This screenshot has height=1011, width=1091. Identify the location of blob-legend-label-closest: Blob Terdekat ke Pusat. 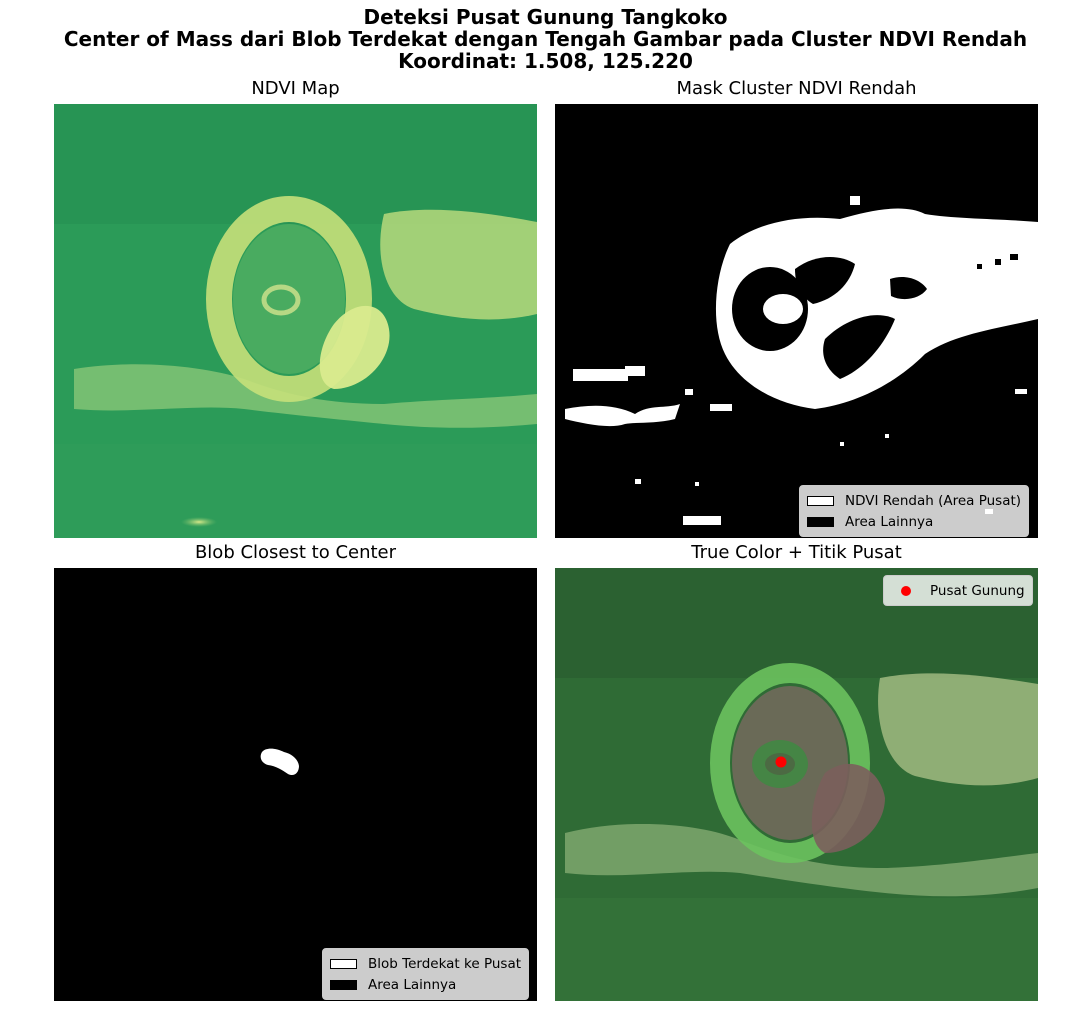
(445, 963).